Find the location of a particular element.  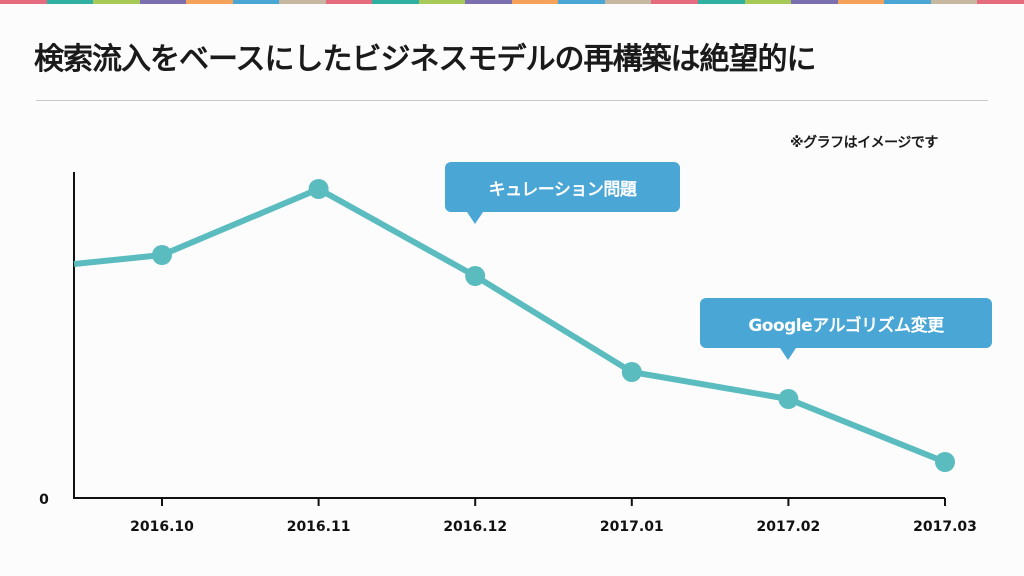

page-title: 検索流入をベースにしたビジネスモデルの再構築は絶望的に is located at coordinates (425, 59).